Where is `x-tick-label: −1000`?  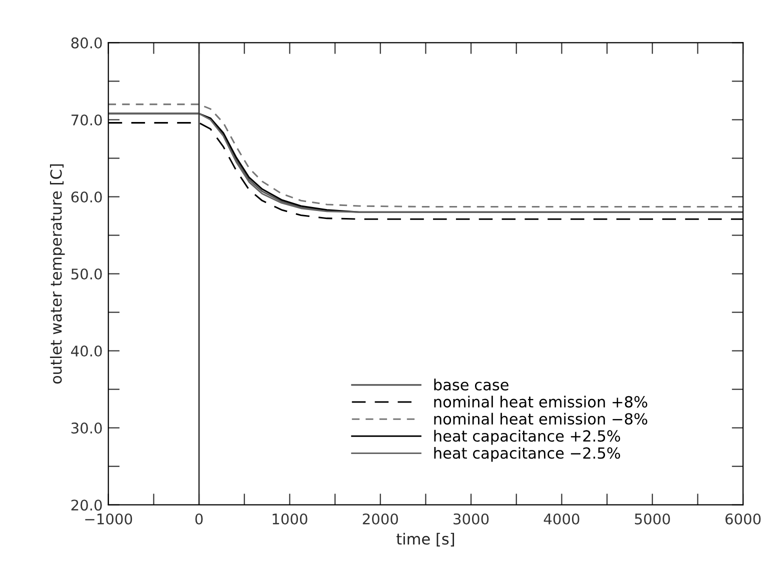 x-tick-label: −1000 is located at coordinates (108, 518).